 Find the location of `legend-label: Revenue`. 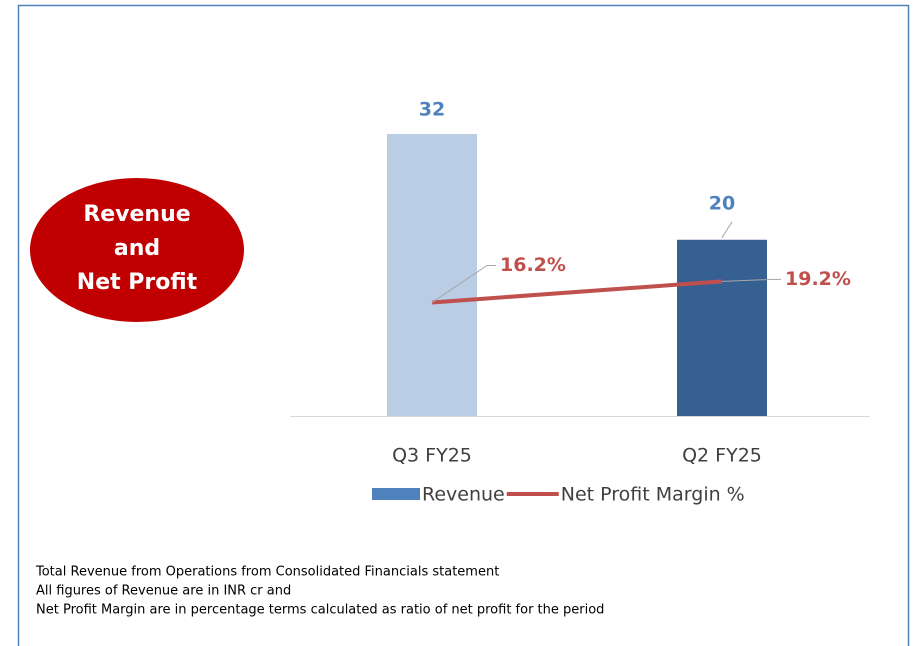

legend-label: Revenue is located at coordinates (463, 495).